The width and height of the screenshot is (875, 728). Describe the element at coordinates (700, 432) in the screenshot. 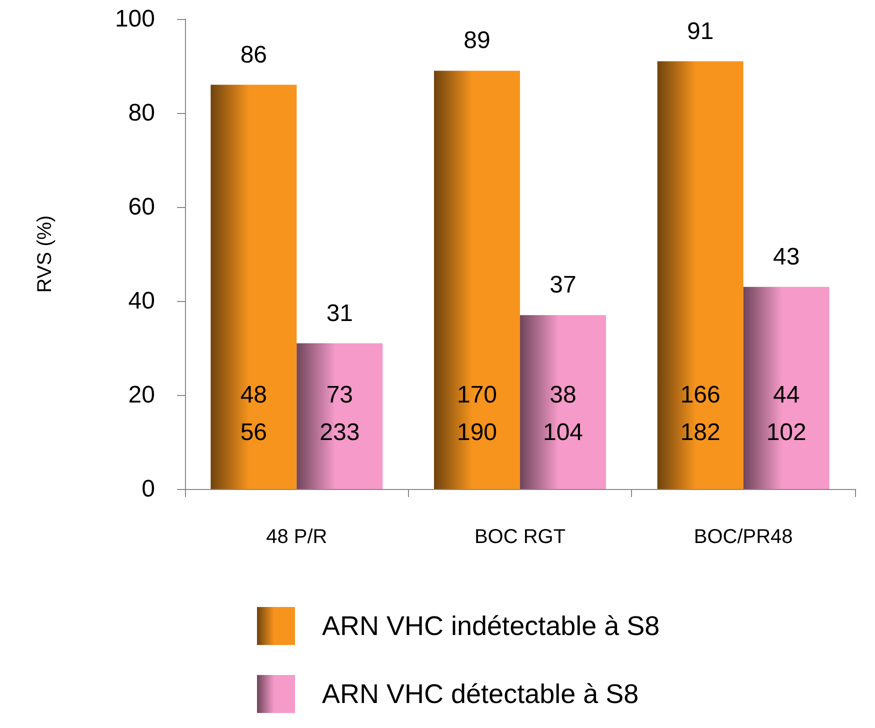

I see `annotation: 182` at that location.